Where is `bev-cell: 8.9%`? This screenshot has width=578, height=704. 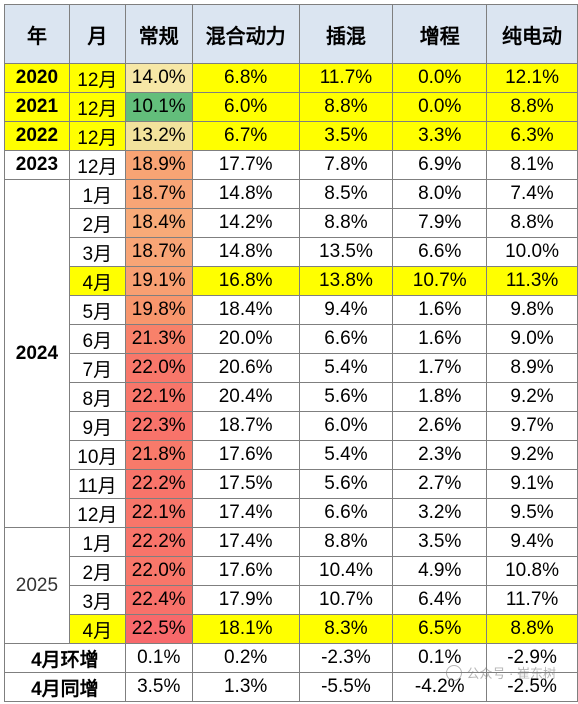 bev-cell: 8.9% is located at coordinates (532, 368).